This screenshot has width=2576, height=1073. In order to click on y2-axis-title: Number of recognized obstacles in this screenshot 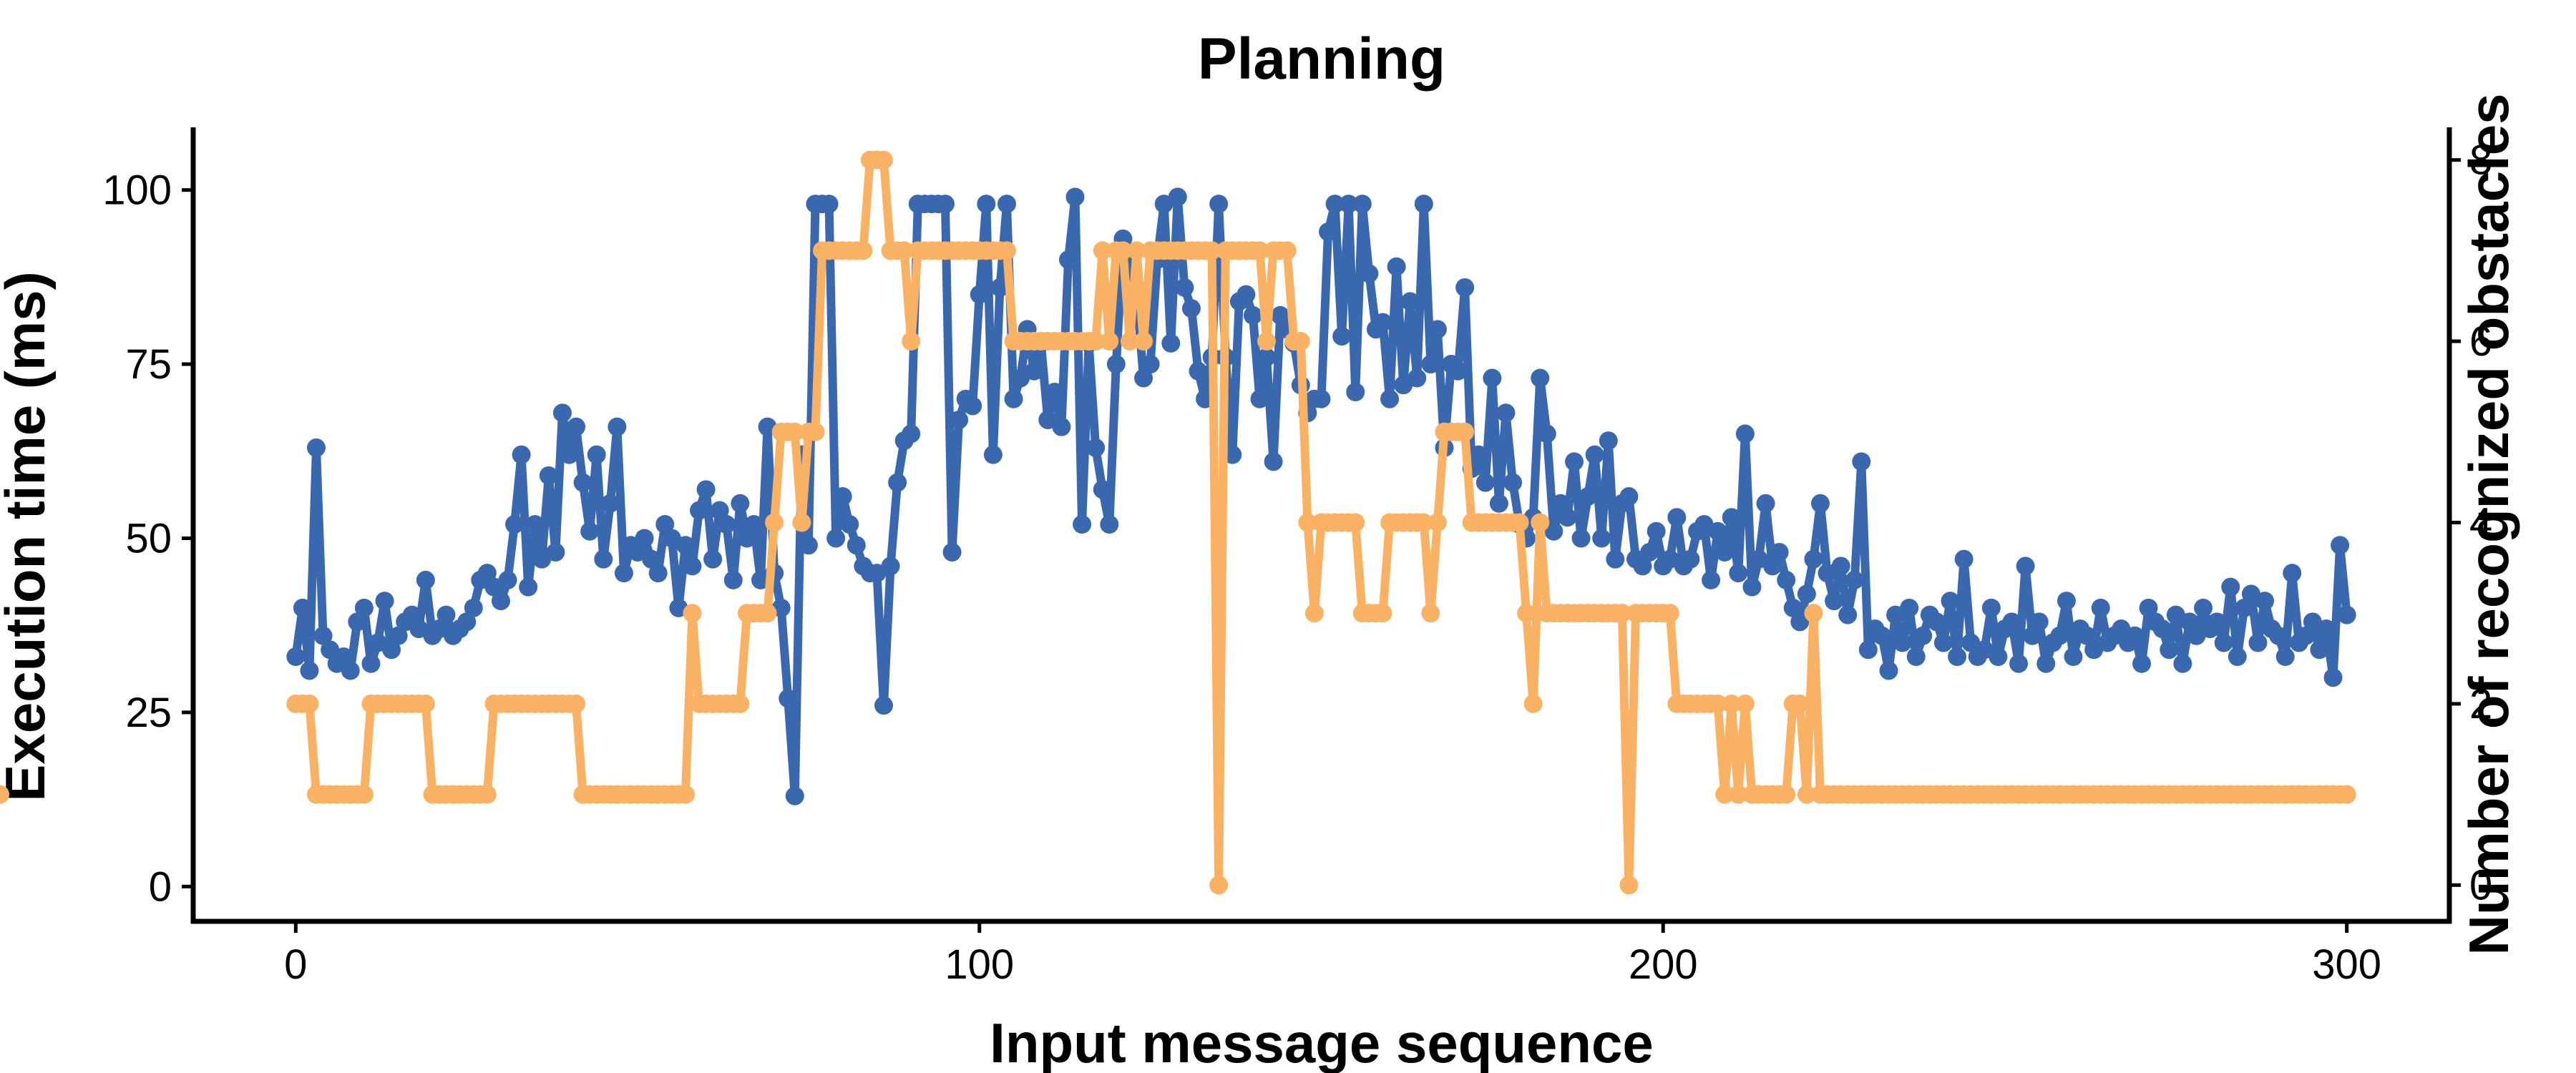, I will do `click(2488, 525)`.